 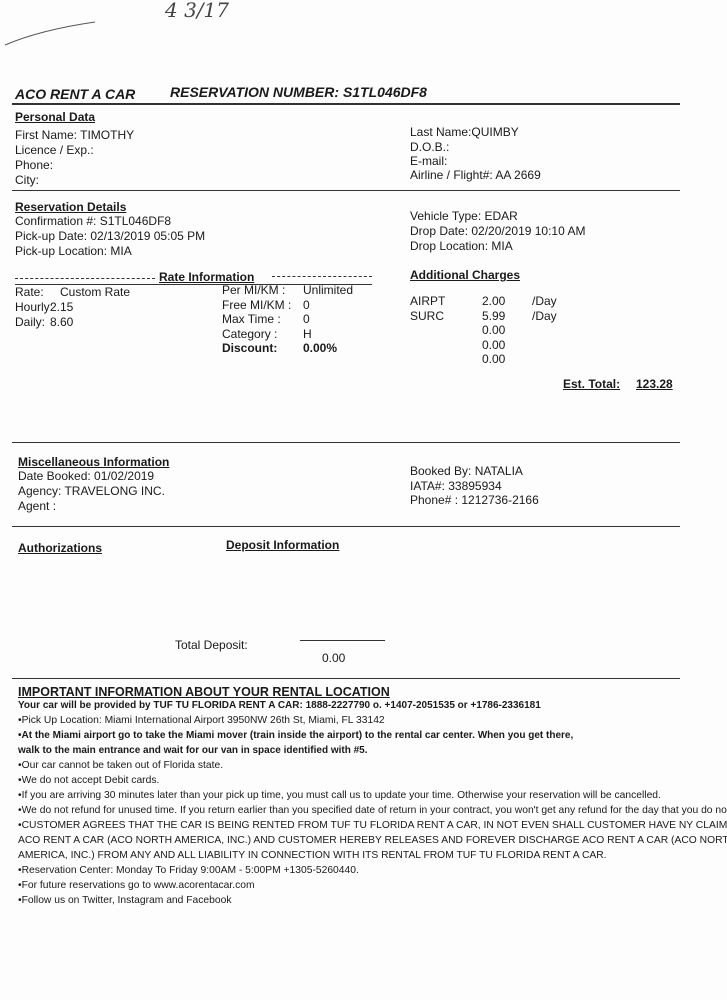 I want to click on rate-term-value: 0.00%, so click(x=320, y=348).